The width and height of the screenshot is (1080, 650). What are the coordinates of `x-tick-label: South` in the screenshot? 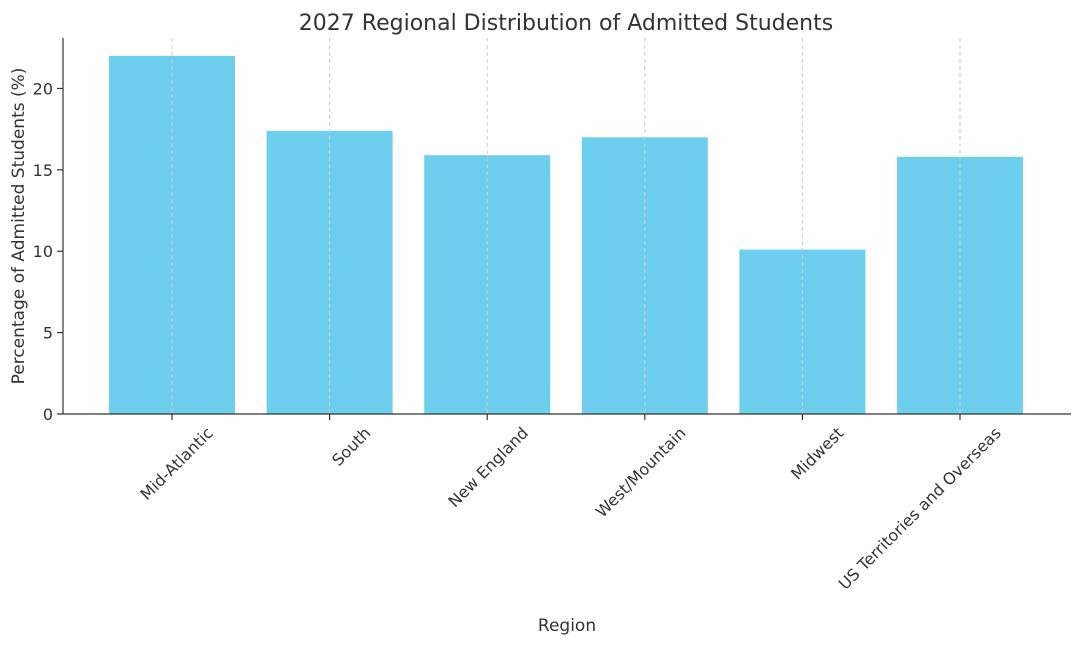 It's located at (351, 446).